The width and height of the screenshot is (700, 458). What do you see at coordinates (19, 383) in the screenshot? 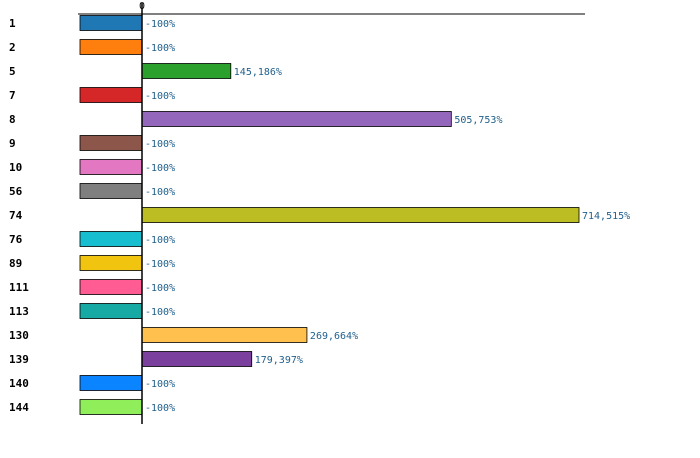
I see `category-label: 140` at bounding box center [19, 383].